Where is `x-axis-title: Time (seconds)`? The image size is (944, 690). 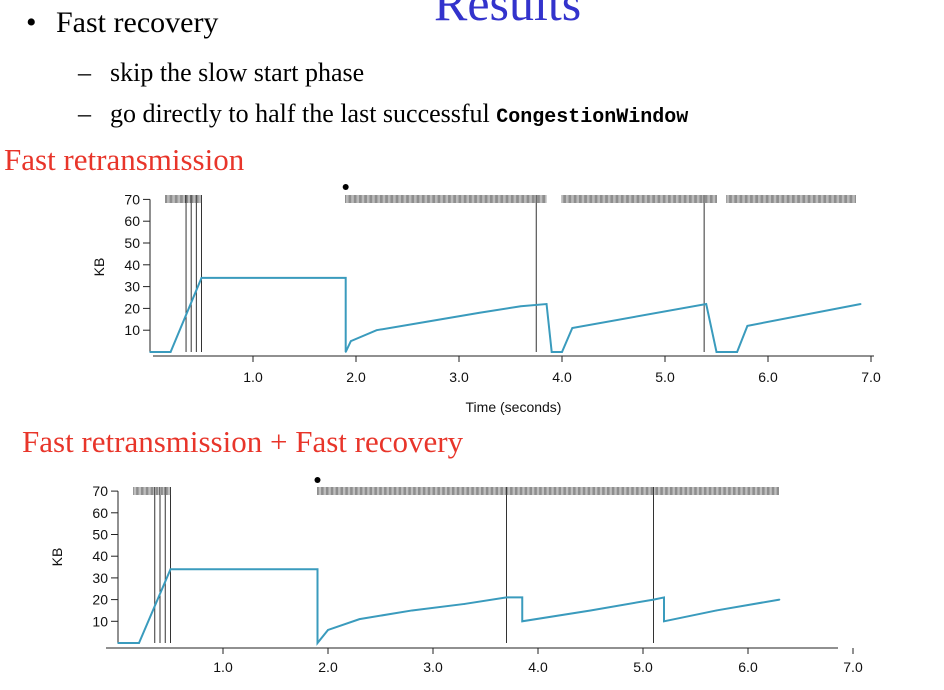 x-axis-title: Time (seconds) is located at coordinates (514, 407).